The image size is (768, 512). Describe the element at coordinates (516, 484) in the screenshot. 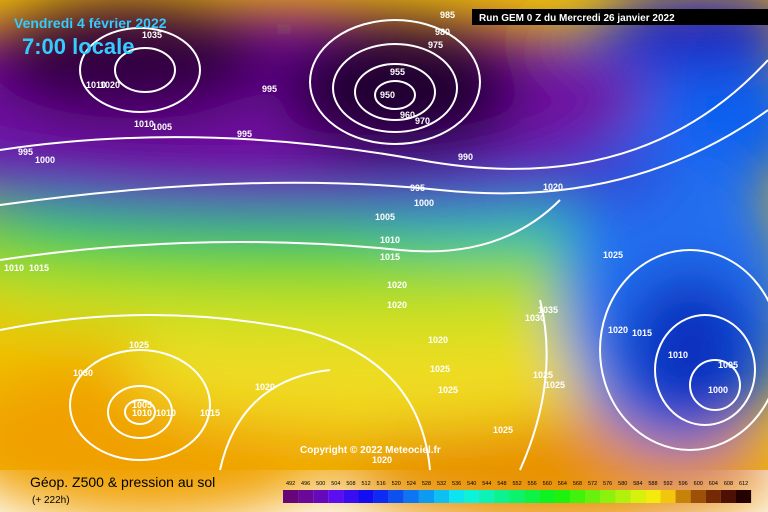

I see `color-label: 552` at that location.